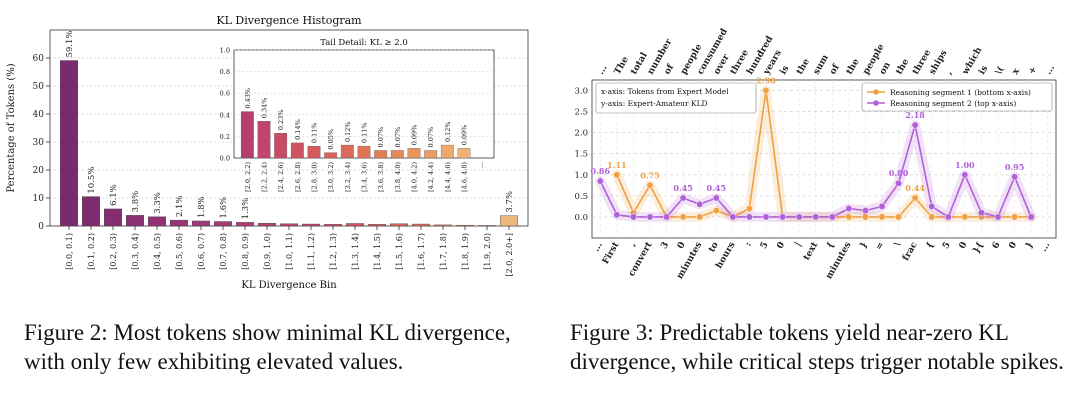  Describe the element at coordinates (225, 94) in the screenshot. I see `inset-y-tick-label: 0.6` at that location.